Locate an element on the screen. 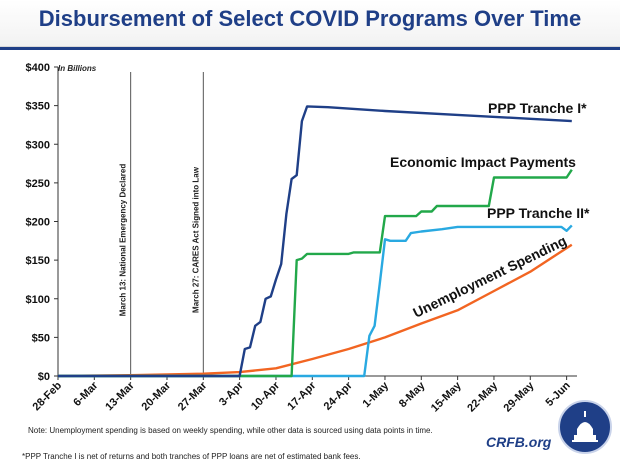 This screenshot has width=620, height=465. x-tick-label: 29-May is located at coordinates (519, 396).